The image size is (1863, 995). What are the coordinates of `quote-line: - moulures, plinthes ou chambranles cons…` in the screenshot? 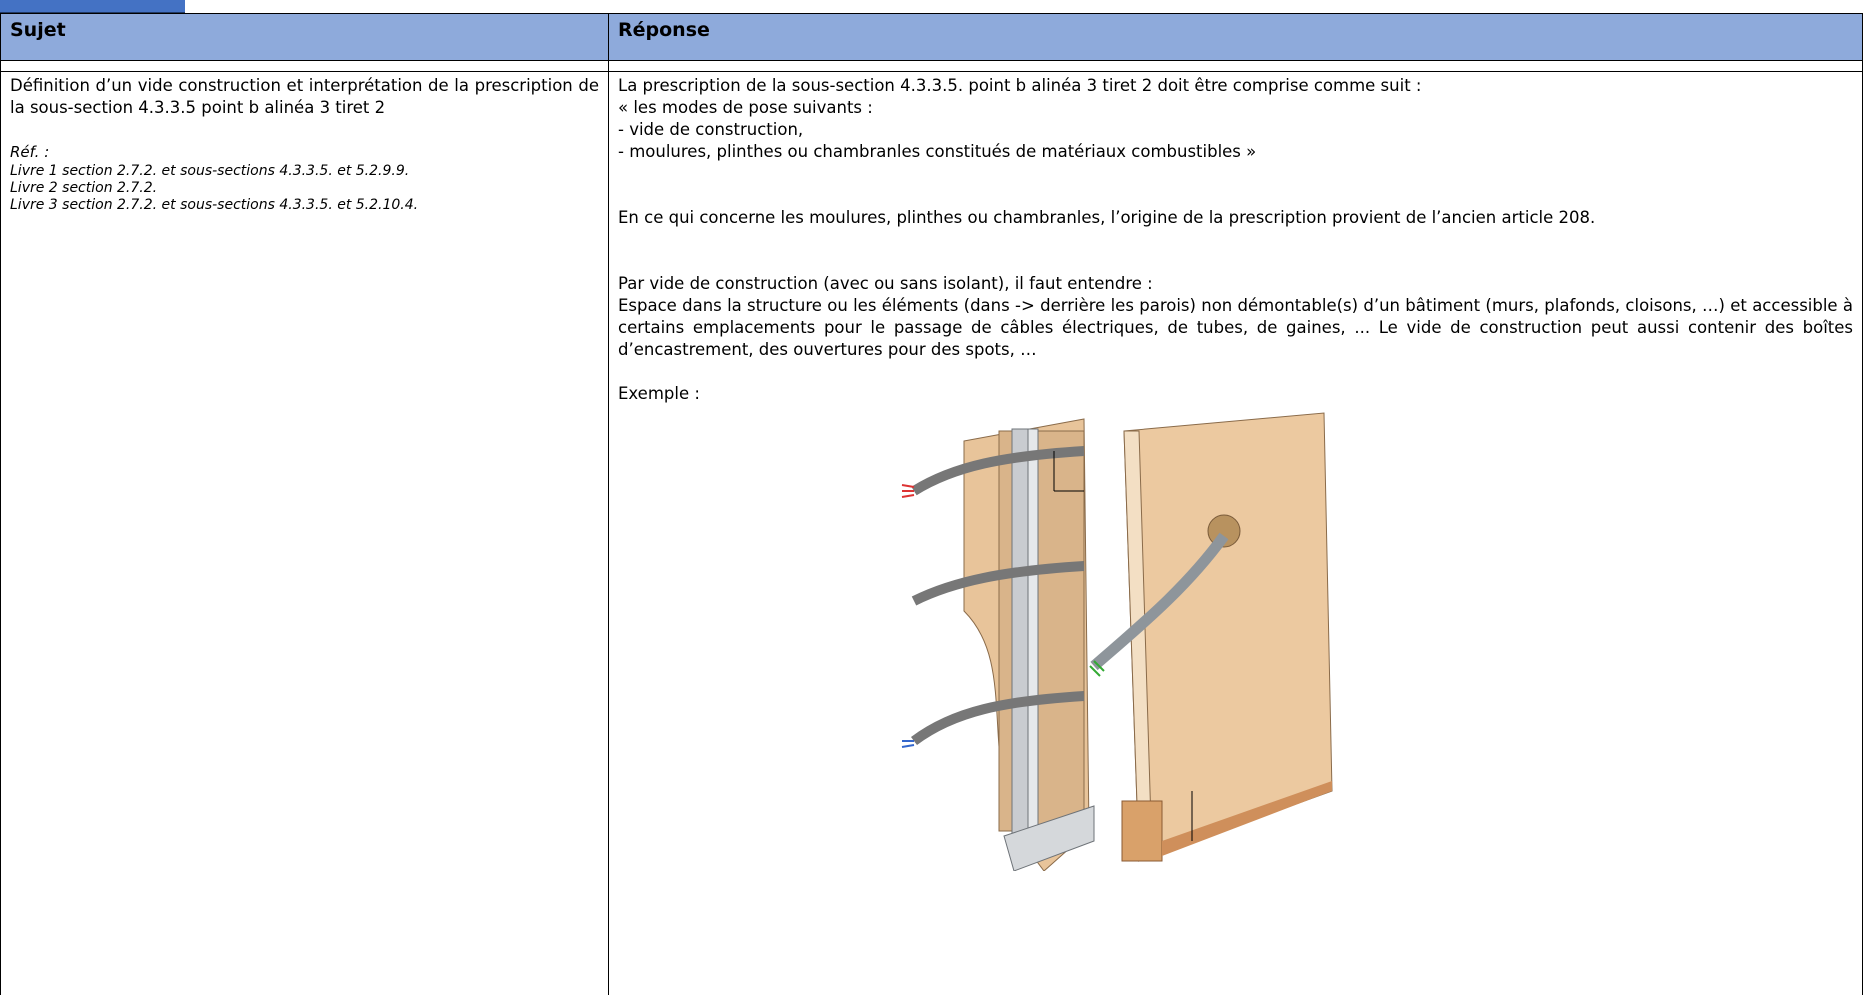 It's located at (1235, 152).